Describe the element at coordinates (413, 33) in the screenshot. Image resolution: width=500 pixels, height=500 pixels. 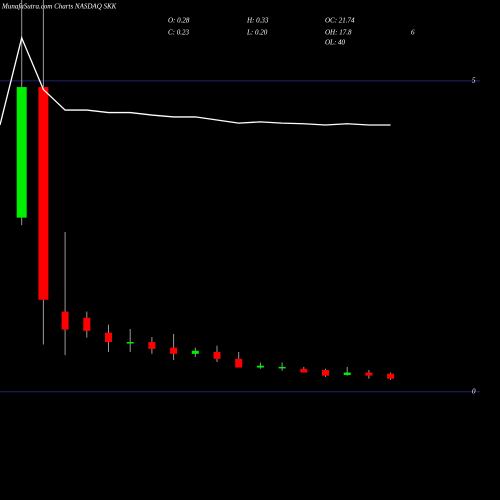
I see `info-text: 6` at that location.